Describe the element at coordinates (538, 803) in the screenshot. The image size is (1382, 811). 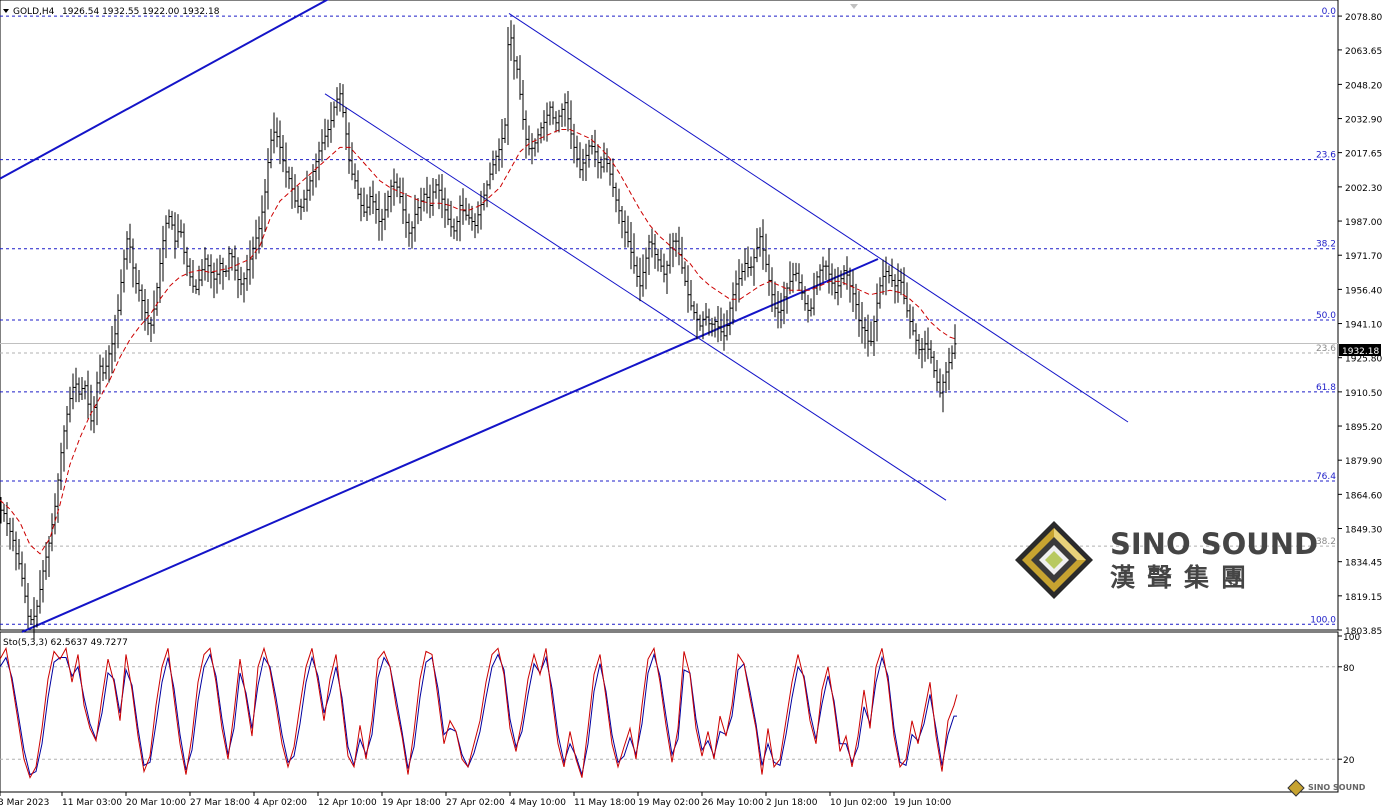
I see `time-axis-label: 4 May 10:00` at that location.